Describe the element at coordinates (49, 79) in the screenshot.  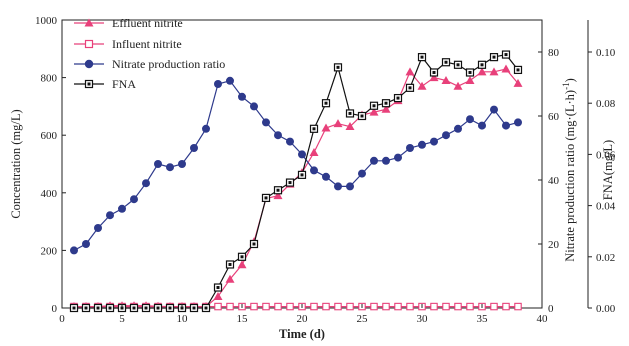
I see `y-left-tick-label: 800` at that location.